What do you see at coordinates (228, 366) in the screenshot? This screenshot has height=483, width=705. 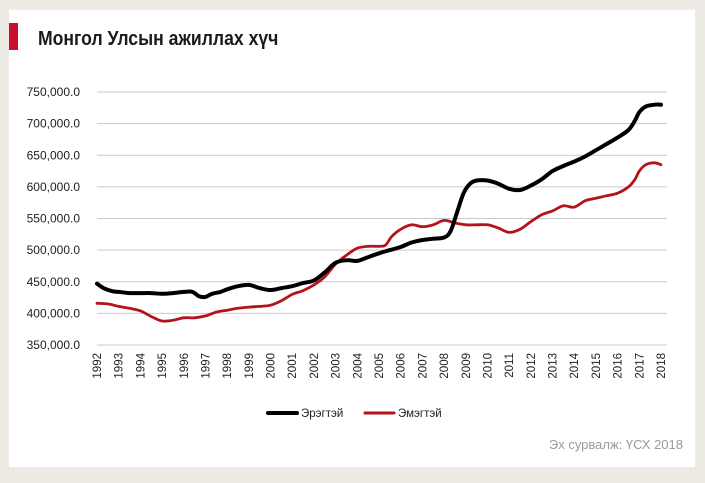 I see `x-tick-label: 1998` at bounding box center [228, 366].